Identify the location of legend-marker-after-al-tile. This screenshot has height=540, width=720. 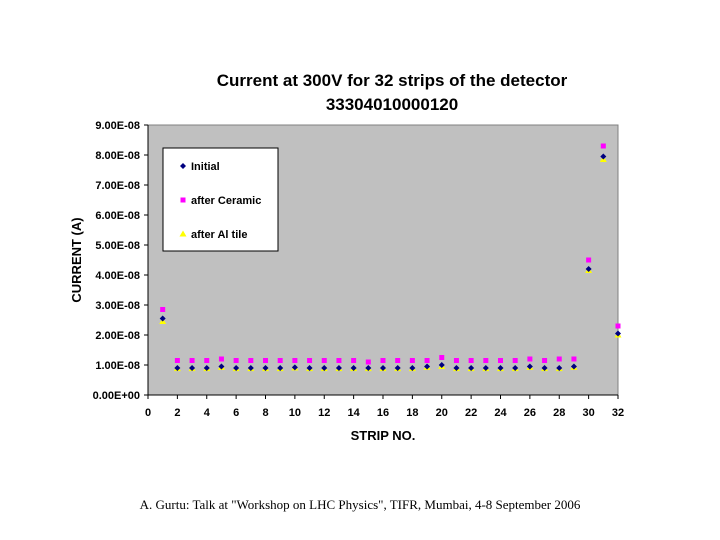
(183, 233).